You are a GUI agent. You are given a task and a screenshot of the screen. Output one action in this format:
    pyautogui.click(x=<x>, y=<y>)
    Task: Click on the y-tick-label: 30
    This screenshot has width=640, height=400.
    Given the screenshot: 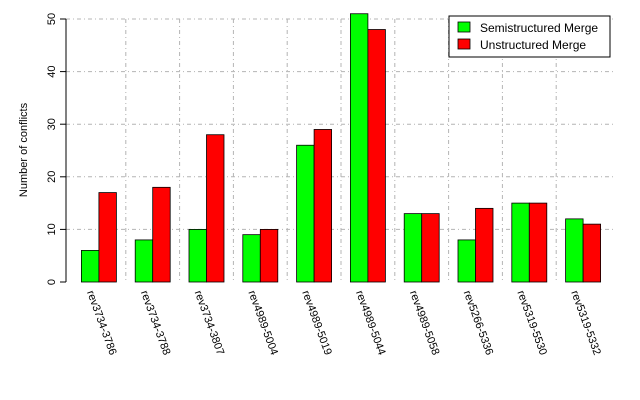 What is the action you would take?
    pyautogui.click(x=52, y=124)
    